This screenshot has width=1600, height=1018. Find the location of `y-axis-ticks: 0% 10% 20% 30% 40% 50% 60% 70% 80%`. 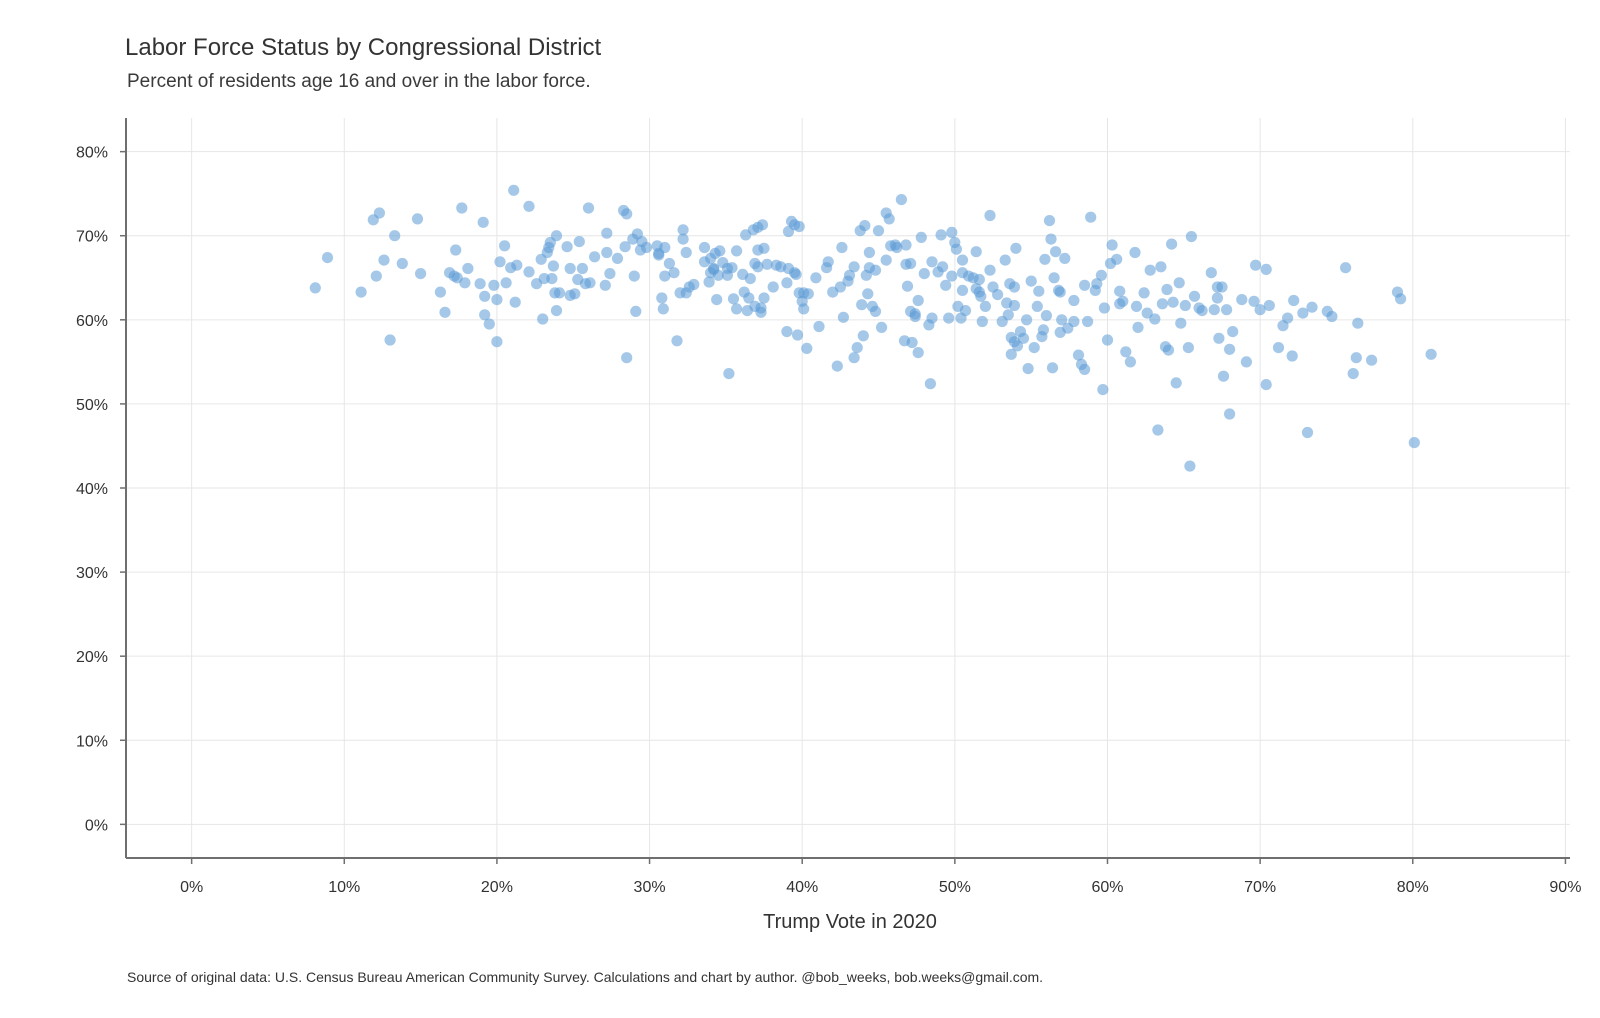

y-axis-ticks: 0% 10% 20% 30% 40% 50% 60% 70% 80% is located at coordinates (101, 489).